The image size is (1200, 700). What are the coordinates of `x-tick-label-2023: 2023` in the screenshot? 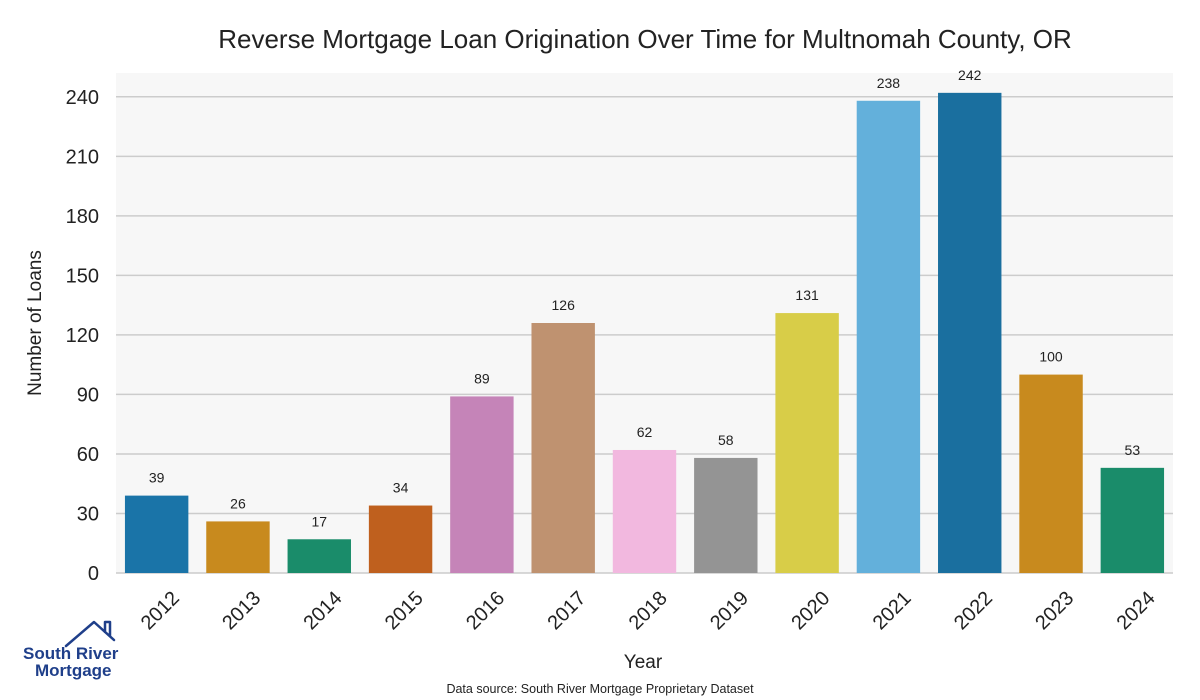 It's located at (1054, 610).